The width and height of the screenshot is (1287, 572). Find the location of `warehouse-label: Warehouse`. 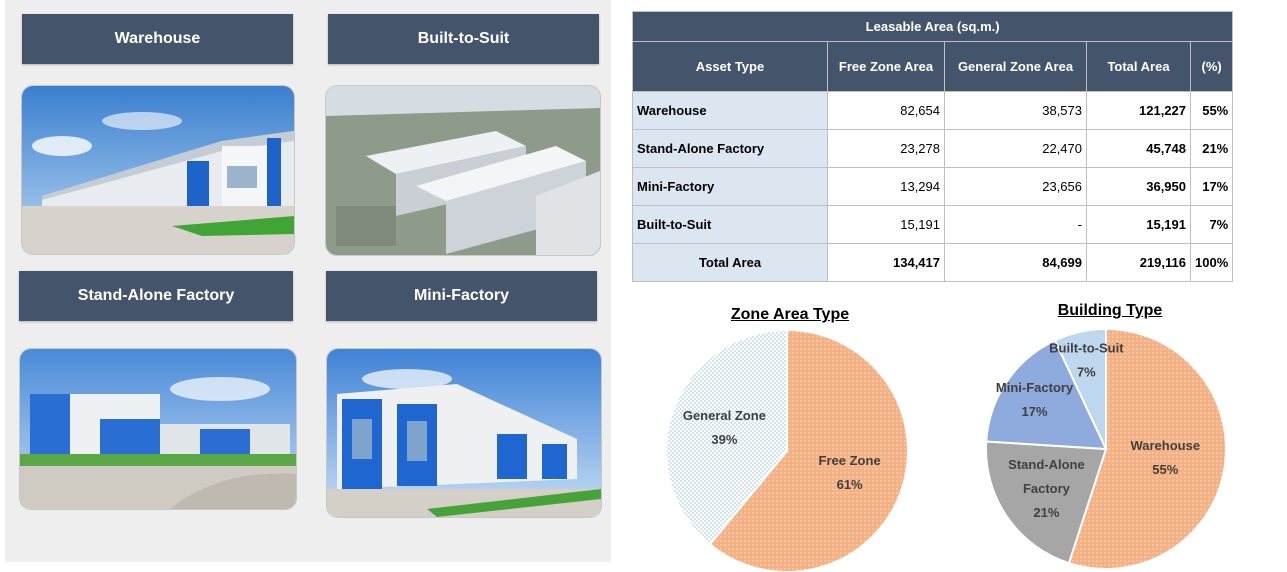

warehouse-label: Warehouse is located at coordinates (157, 39).